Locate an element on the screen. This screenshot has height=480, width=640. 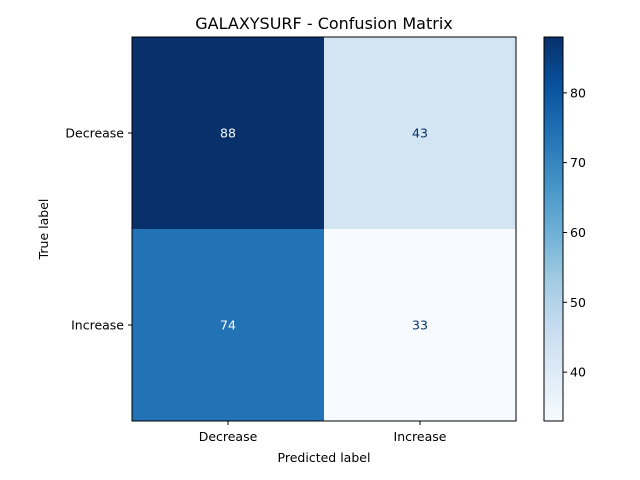
x-axis-ticks: Decrease Increase is located at coordinates (323, 432).